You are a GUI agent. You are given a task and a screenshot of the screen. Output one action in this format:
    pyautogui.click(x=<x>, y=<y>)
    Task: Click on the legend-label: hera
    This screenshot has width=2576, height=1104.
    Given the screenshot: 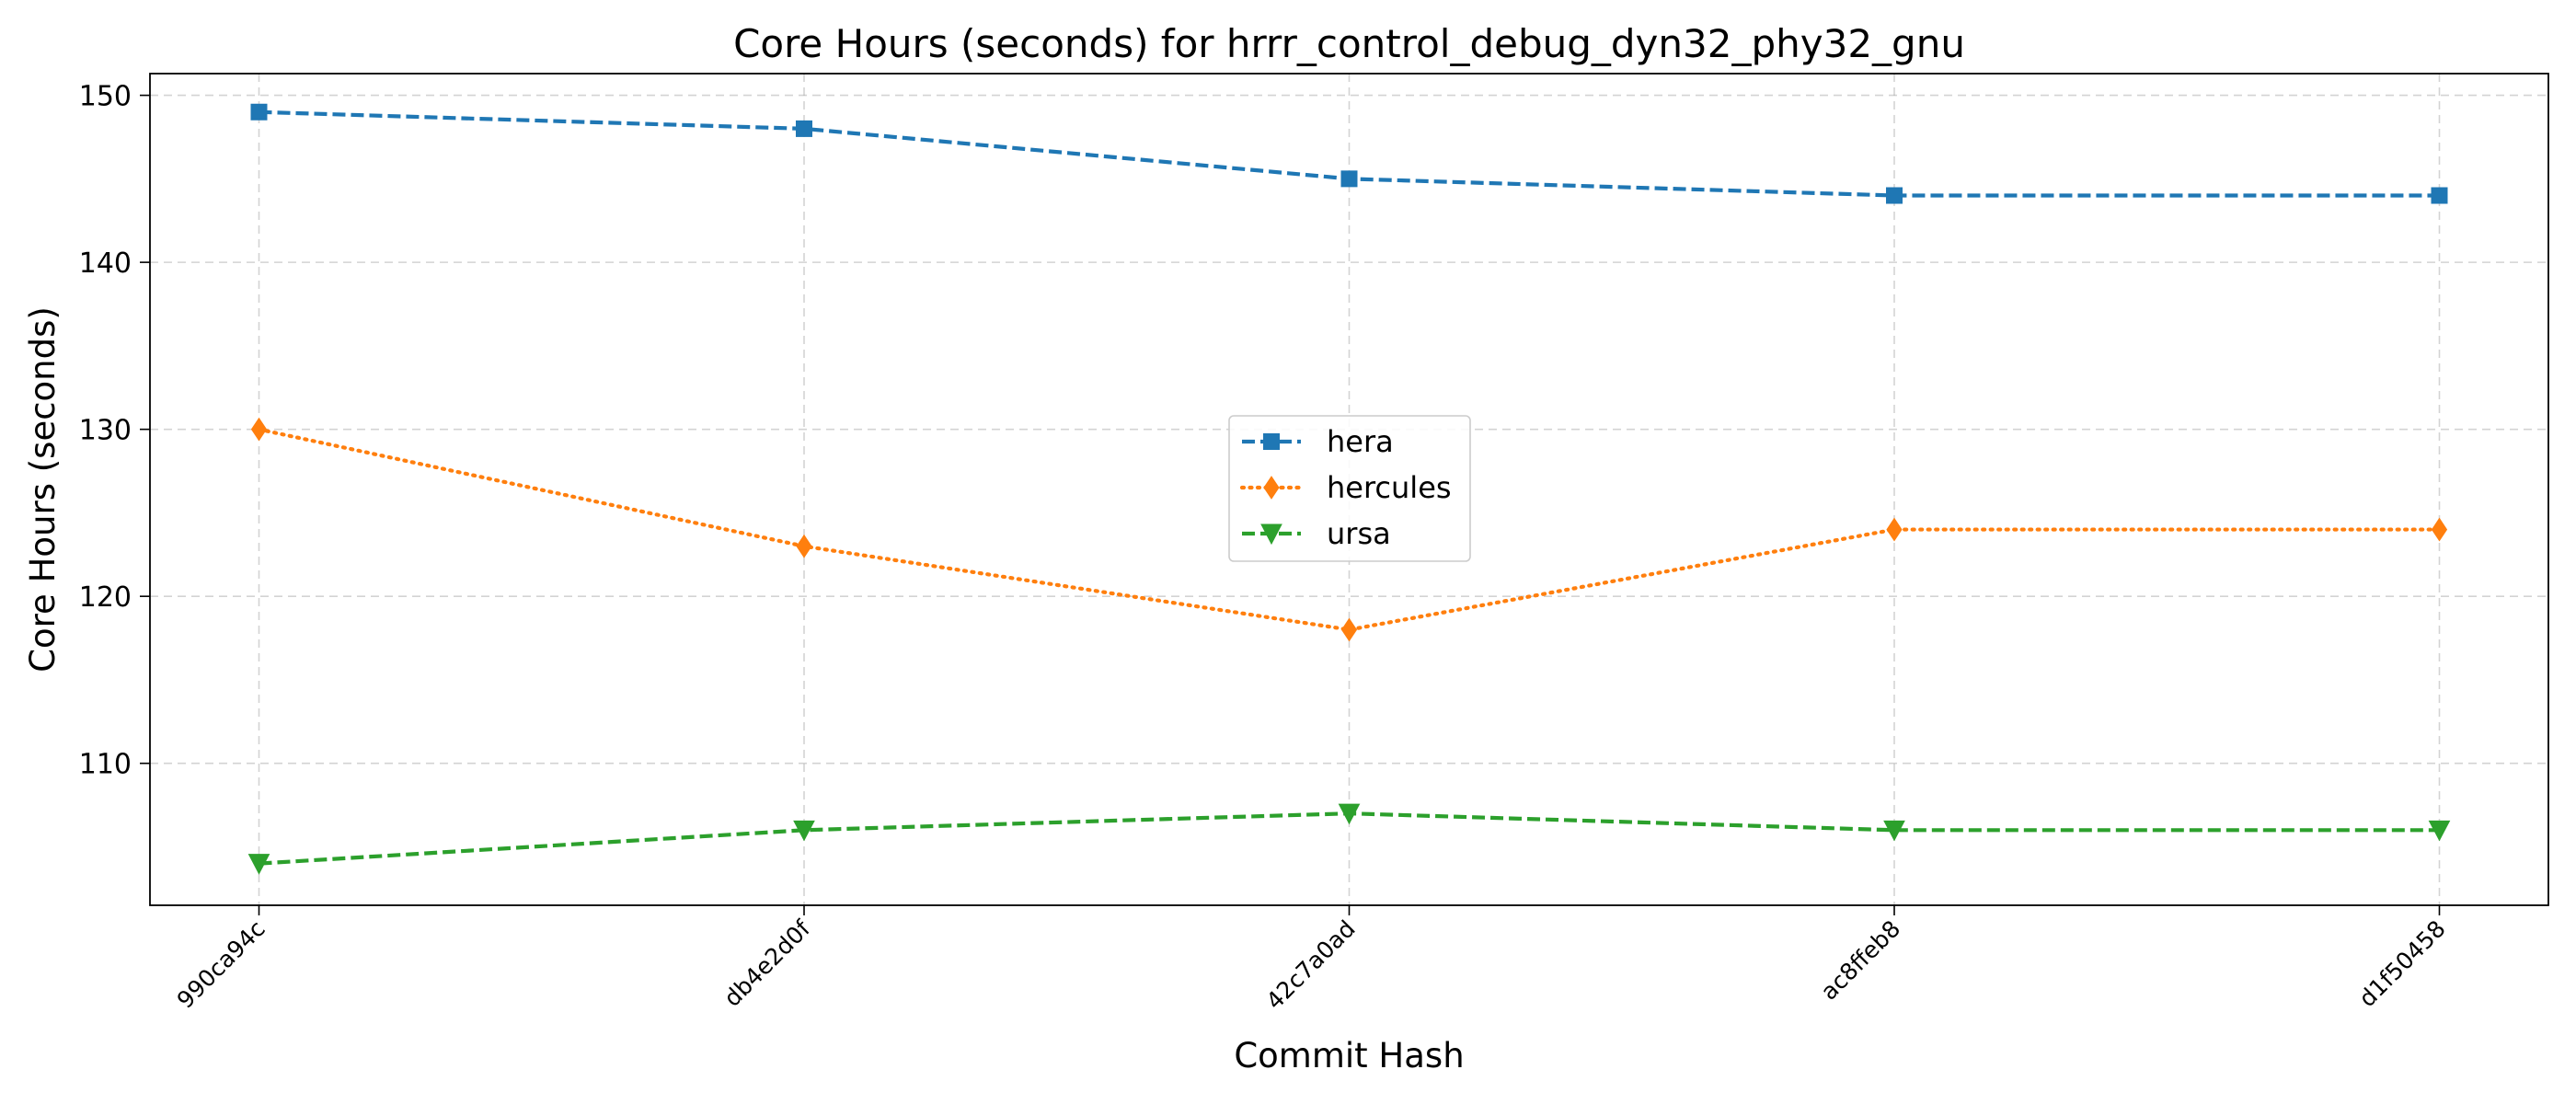 What is the action you would take?
    pyautogui.click(x=1360, y=441)
    